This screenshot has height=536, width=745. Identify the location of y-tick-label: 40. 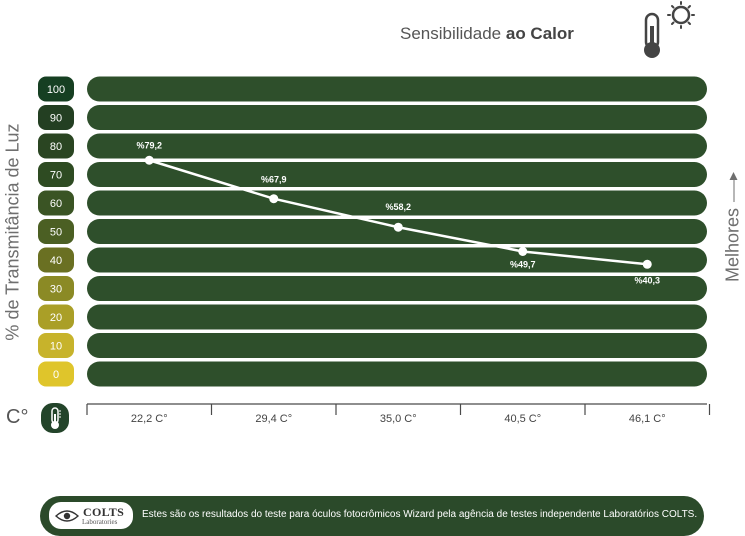
(56, 261).